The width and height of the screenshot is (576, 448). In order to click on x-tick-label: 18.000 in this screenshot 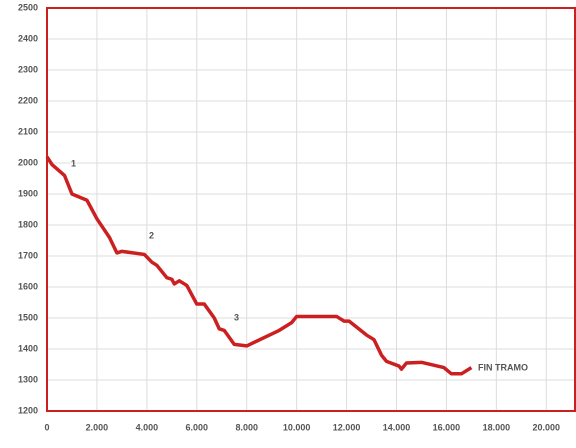, I will do `click(497, 427)`.